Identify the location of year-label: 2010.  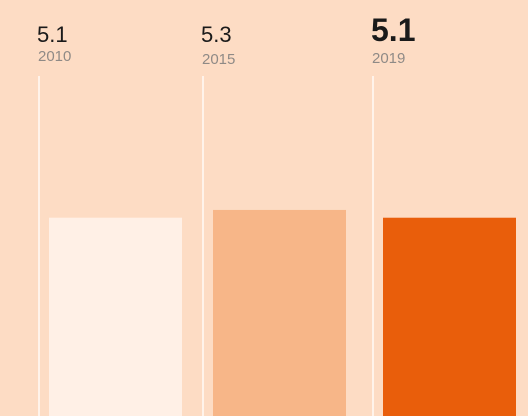
(54, 56).